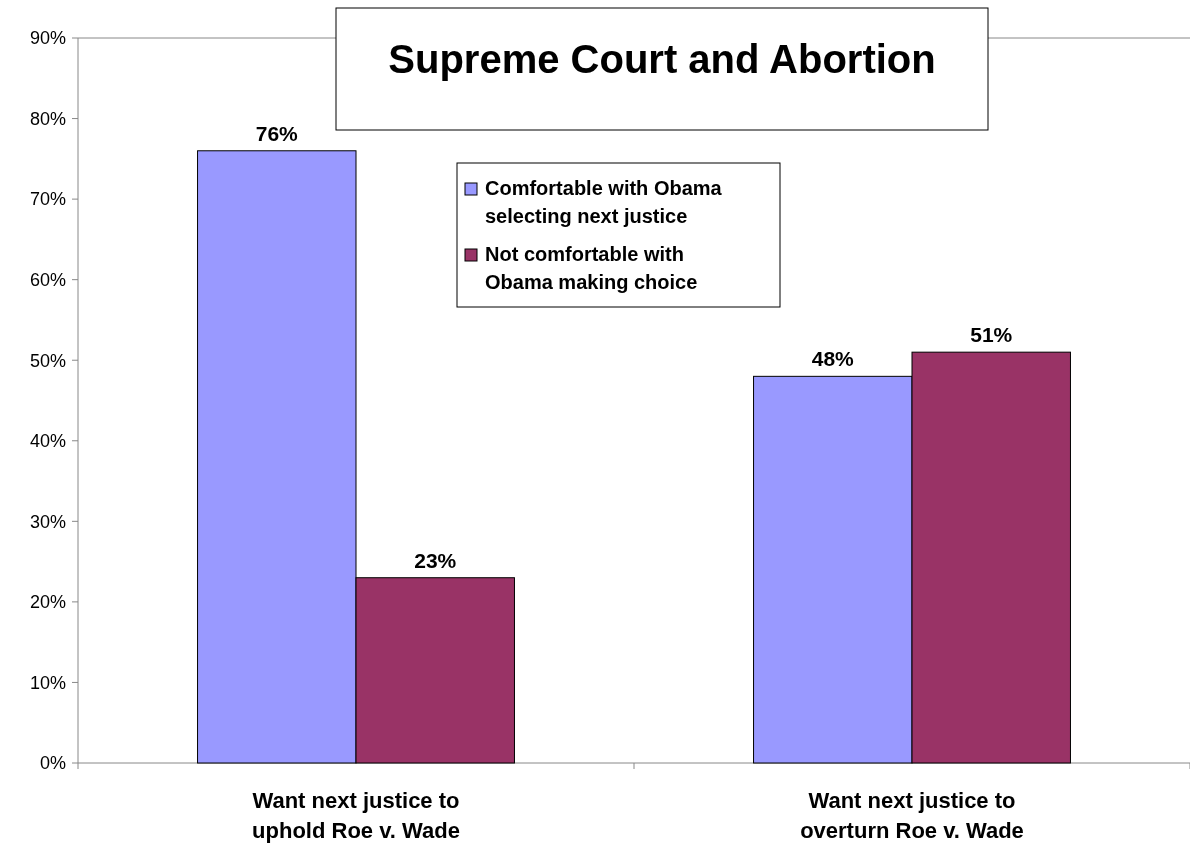 The height and width of the screenshot is (843, 1190). I want to click on text: 76%, so click(276, 133).